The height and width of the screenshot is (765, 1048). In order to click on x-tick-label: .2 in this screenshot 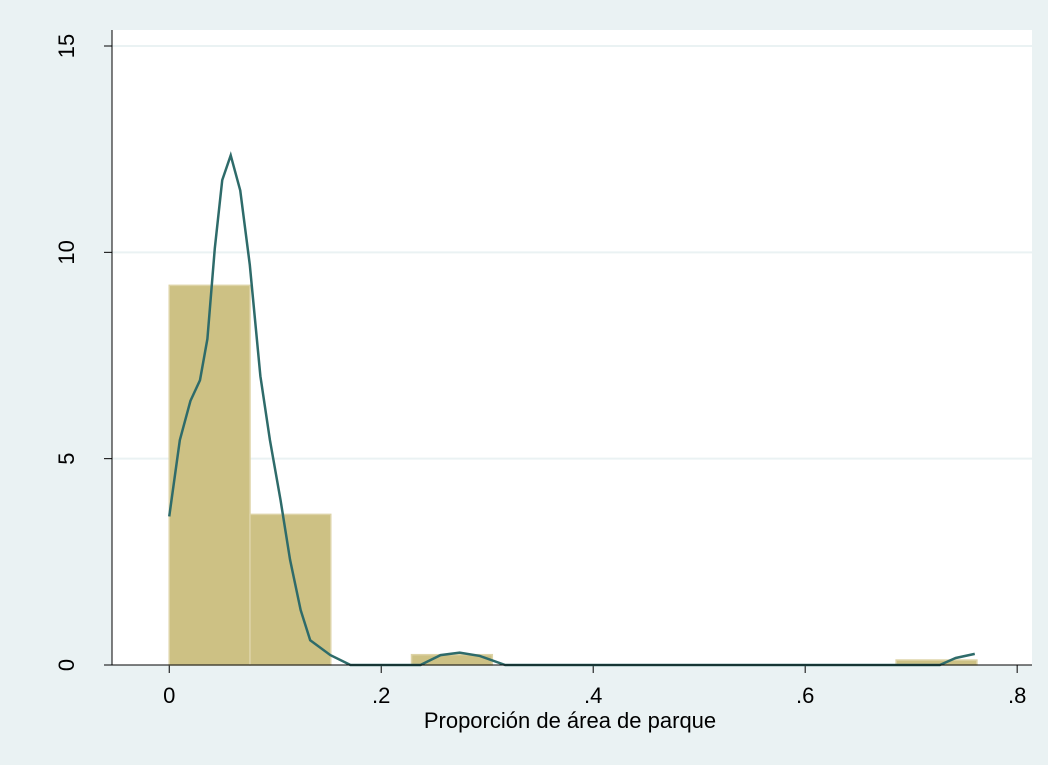, I will do `click(381, 695)`.